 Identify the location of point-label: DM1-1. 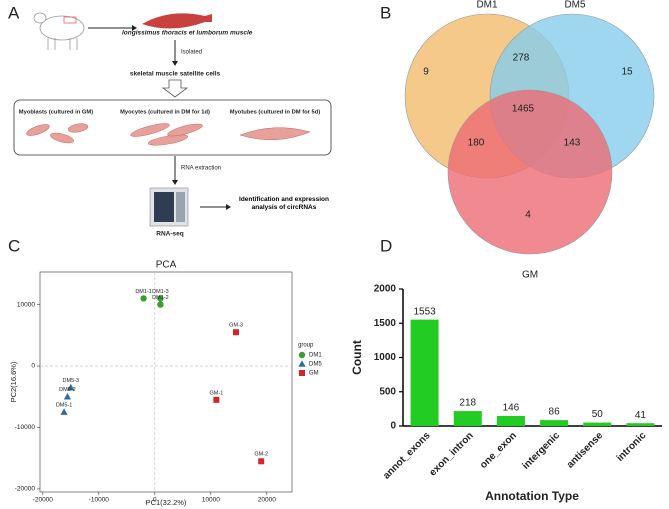
(143, 292).